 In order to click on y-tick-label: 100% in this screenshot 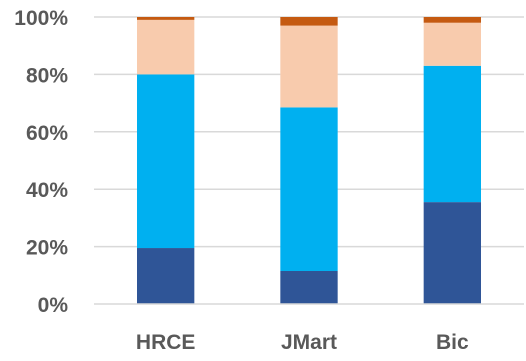, I will do `click(41, 18)`.